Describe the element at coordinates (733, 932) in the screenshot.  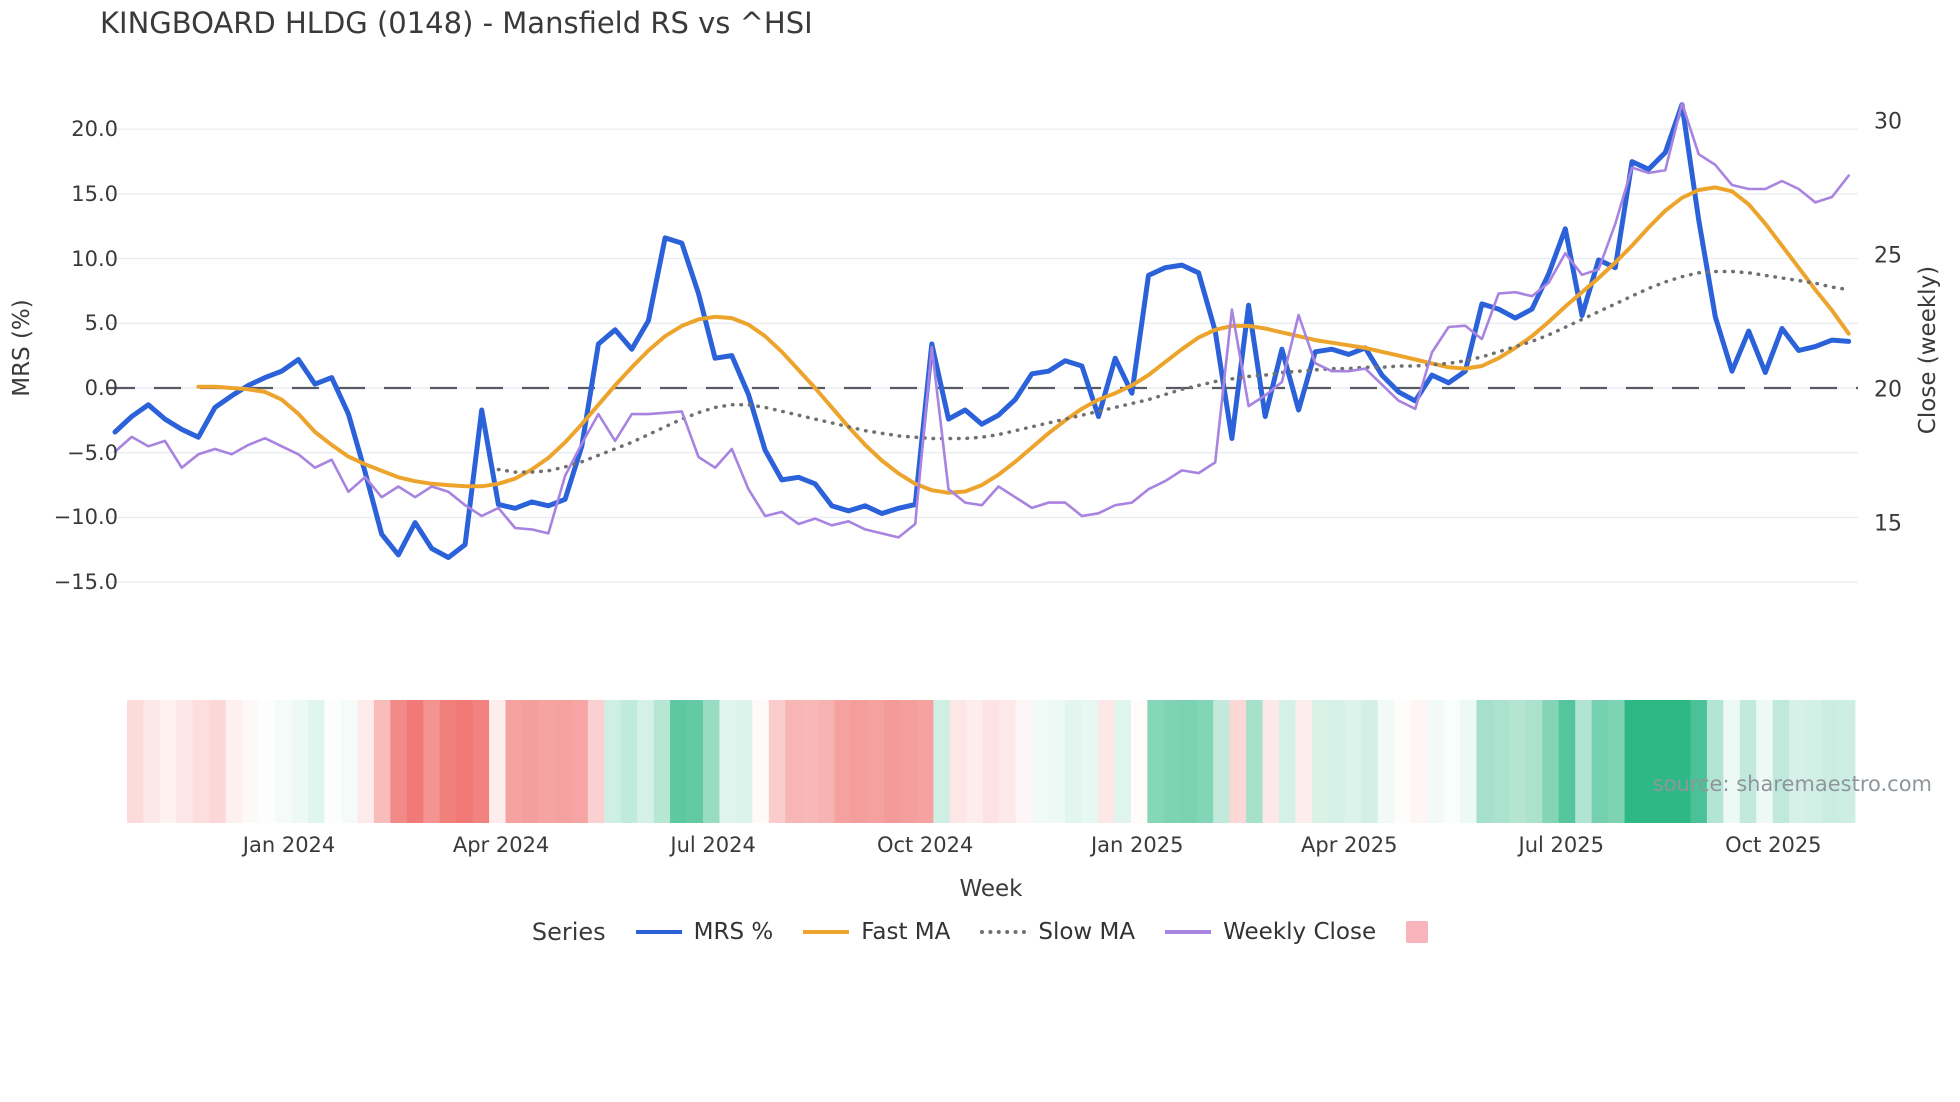
I see `legend-item-label: MRS %` at that location.